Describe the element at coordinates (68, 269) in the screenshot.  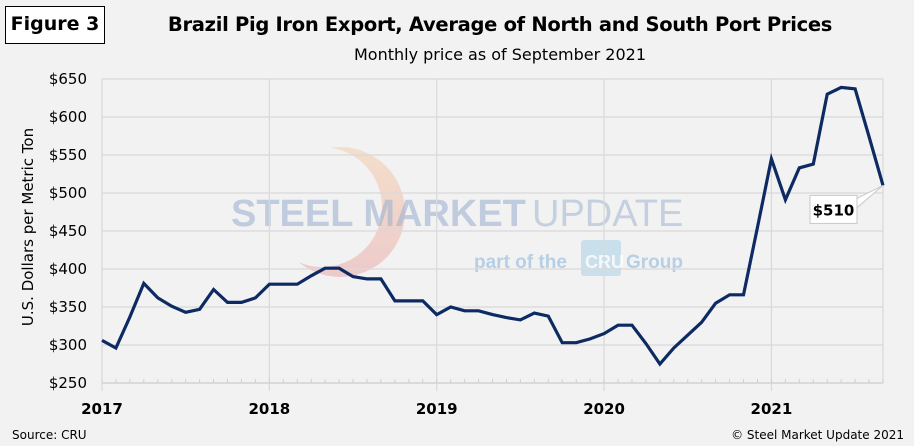
I see `y-tick-label: $400` at that location.